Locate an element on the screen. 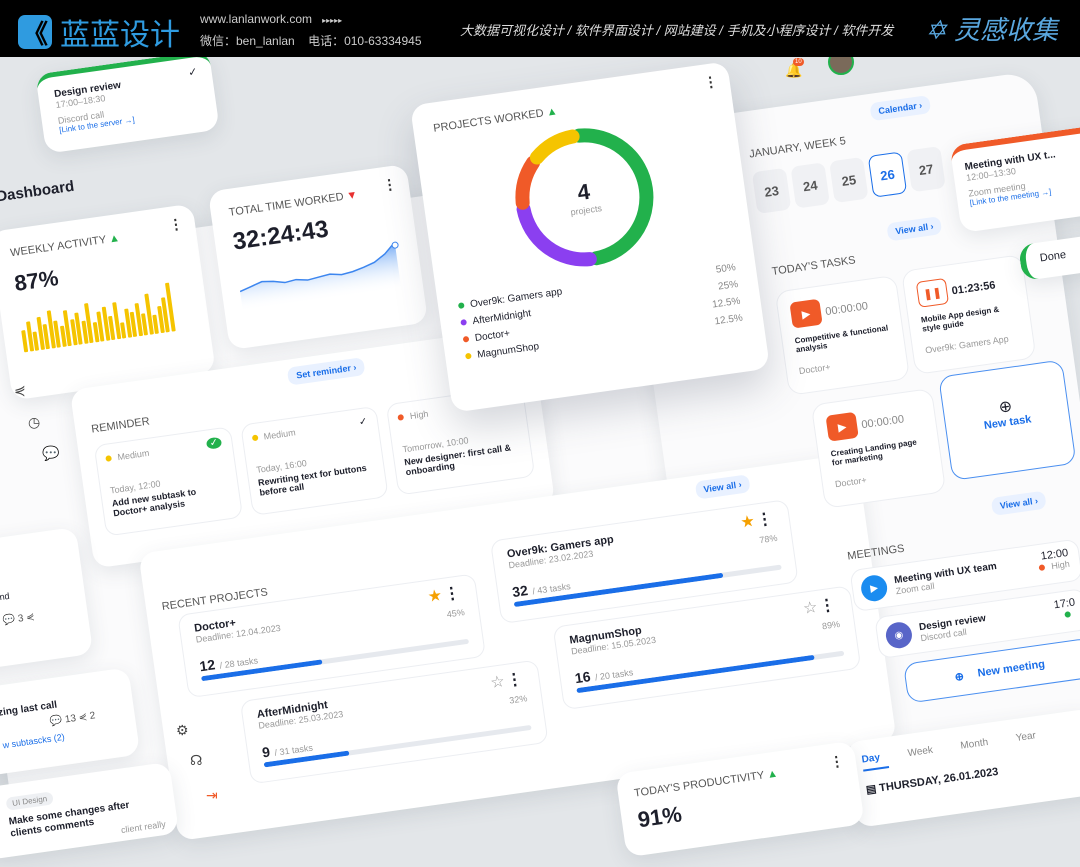  page-title: Dashboard is located at coordinates (38, 191).